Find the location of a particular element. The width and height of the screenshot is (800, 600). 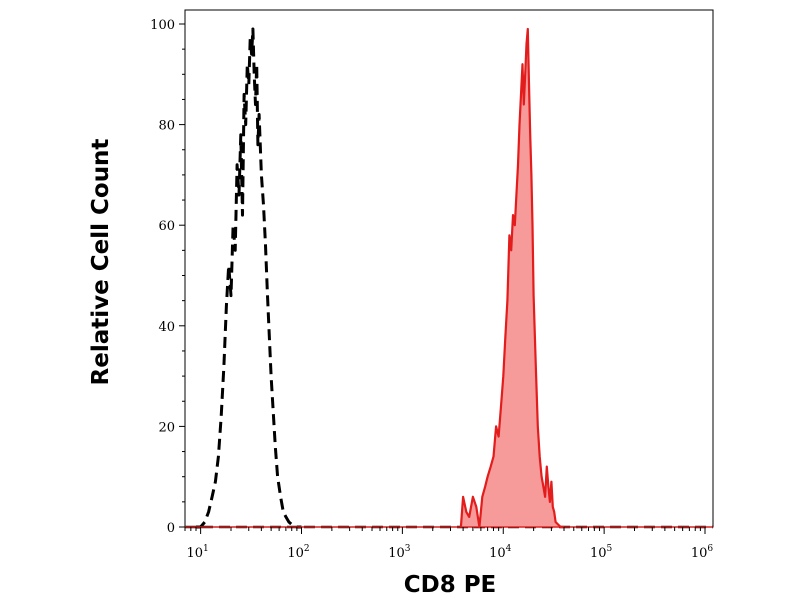

y-tick-label-3: 60 is located at coordinates (166, 226).